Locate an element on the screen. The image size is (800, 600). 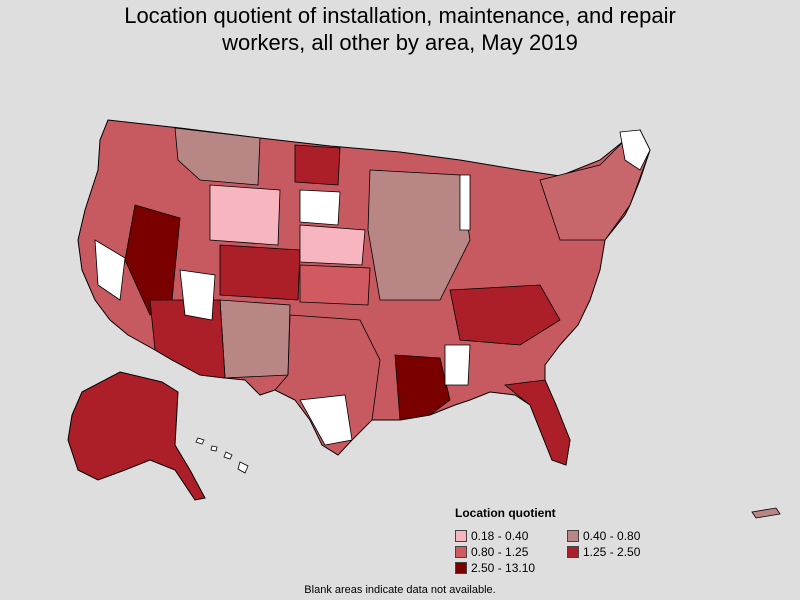
nebraska-region is located at coordinates (332, 245).